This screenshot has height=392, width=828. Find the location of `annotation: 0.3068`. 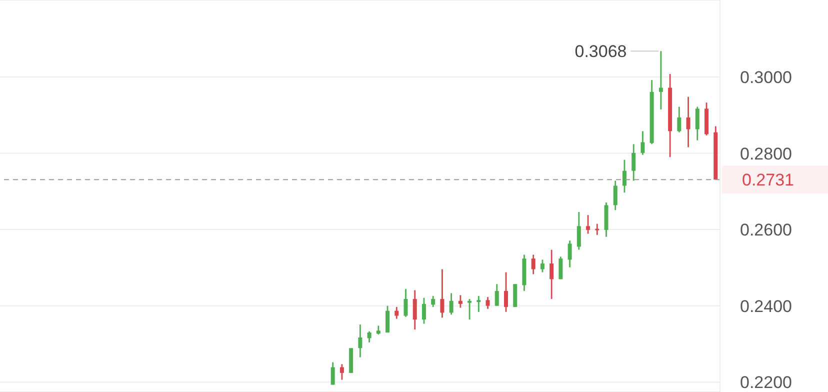

annotation: 0.3068 is located at coordinates (600, 52).